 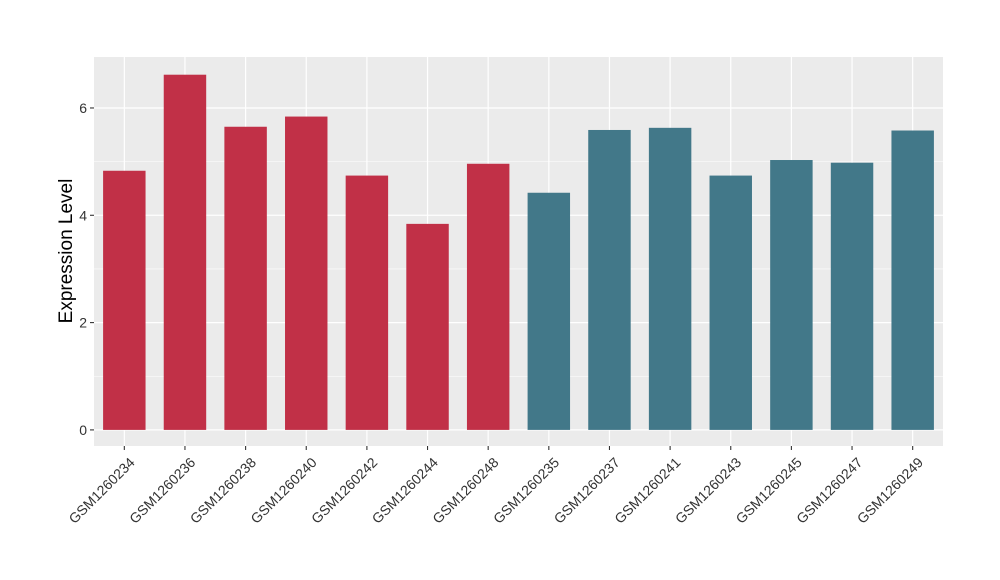 I want to click on bar-GSM1260244, so click(x=427, y=326).